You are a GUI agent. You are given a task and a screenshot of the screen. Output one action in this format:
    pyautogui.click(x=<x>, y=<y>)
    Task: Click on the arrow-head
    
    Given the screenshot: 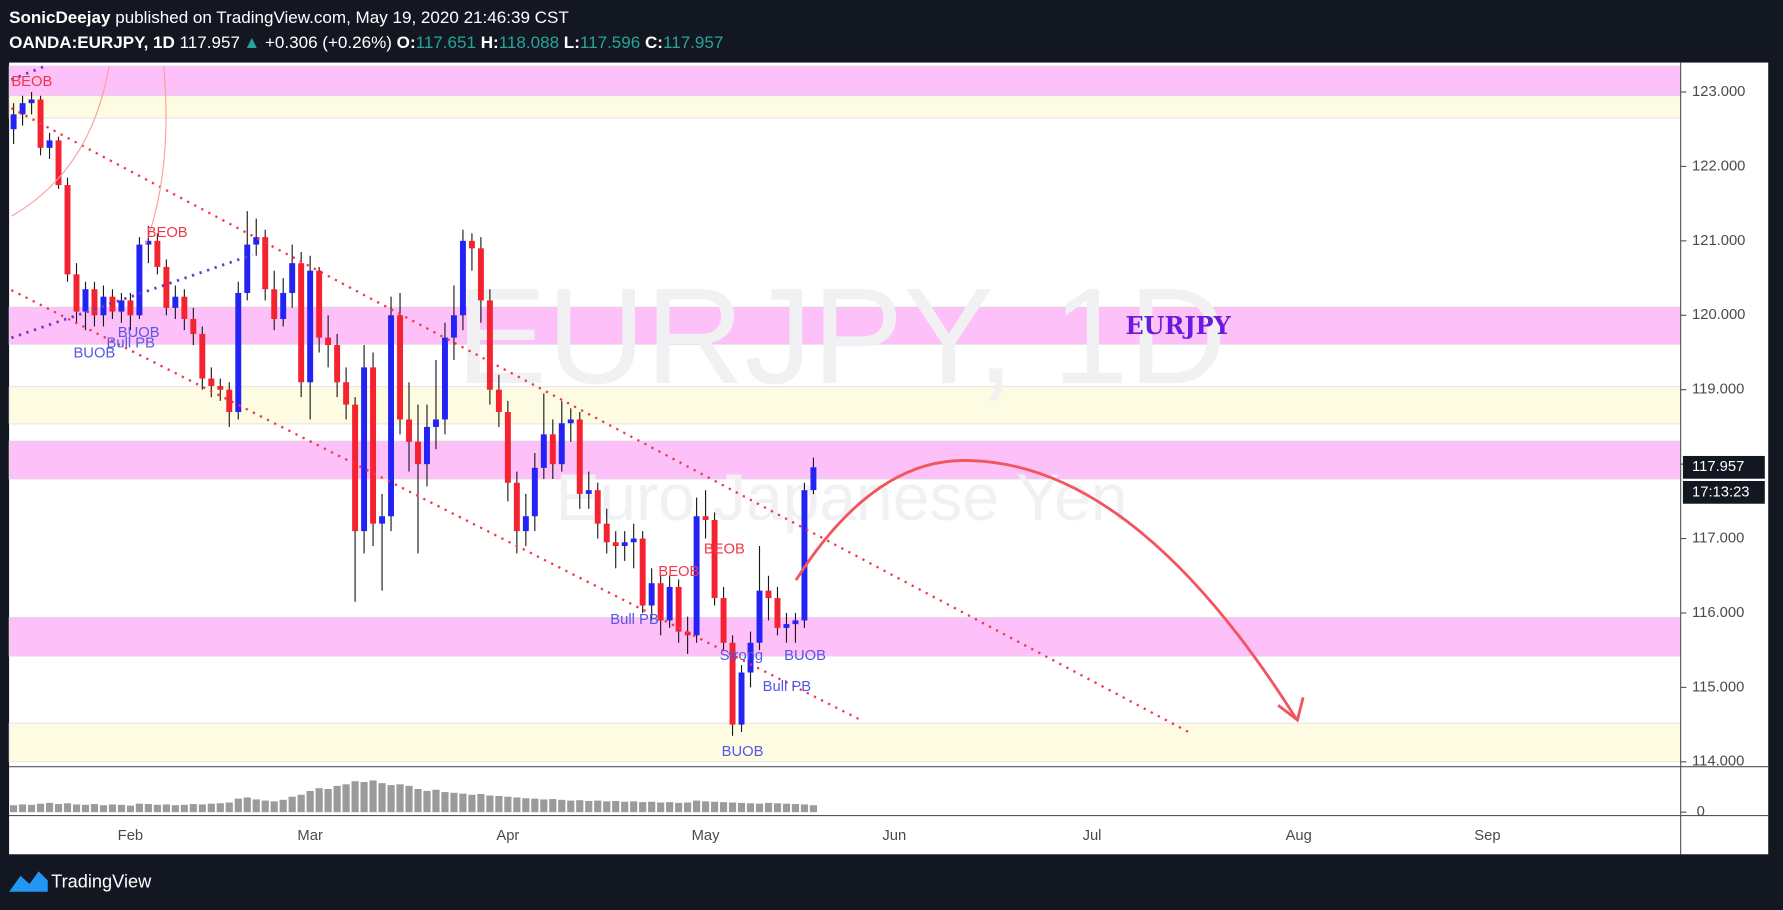 What is the action you would take?
    pyautogui.click(x=1291, y=709)
    